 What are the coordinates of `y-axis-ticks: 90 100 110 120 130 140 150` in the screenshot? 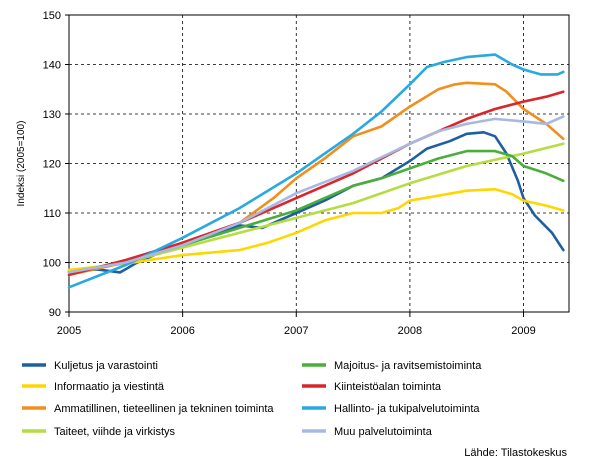 It's located at (56, 164).